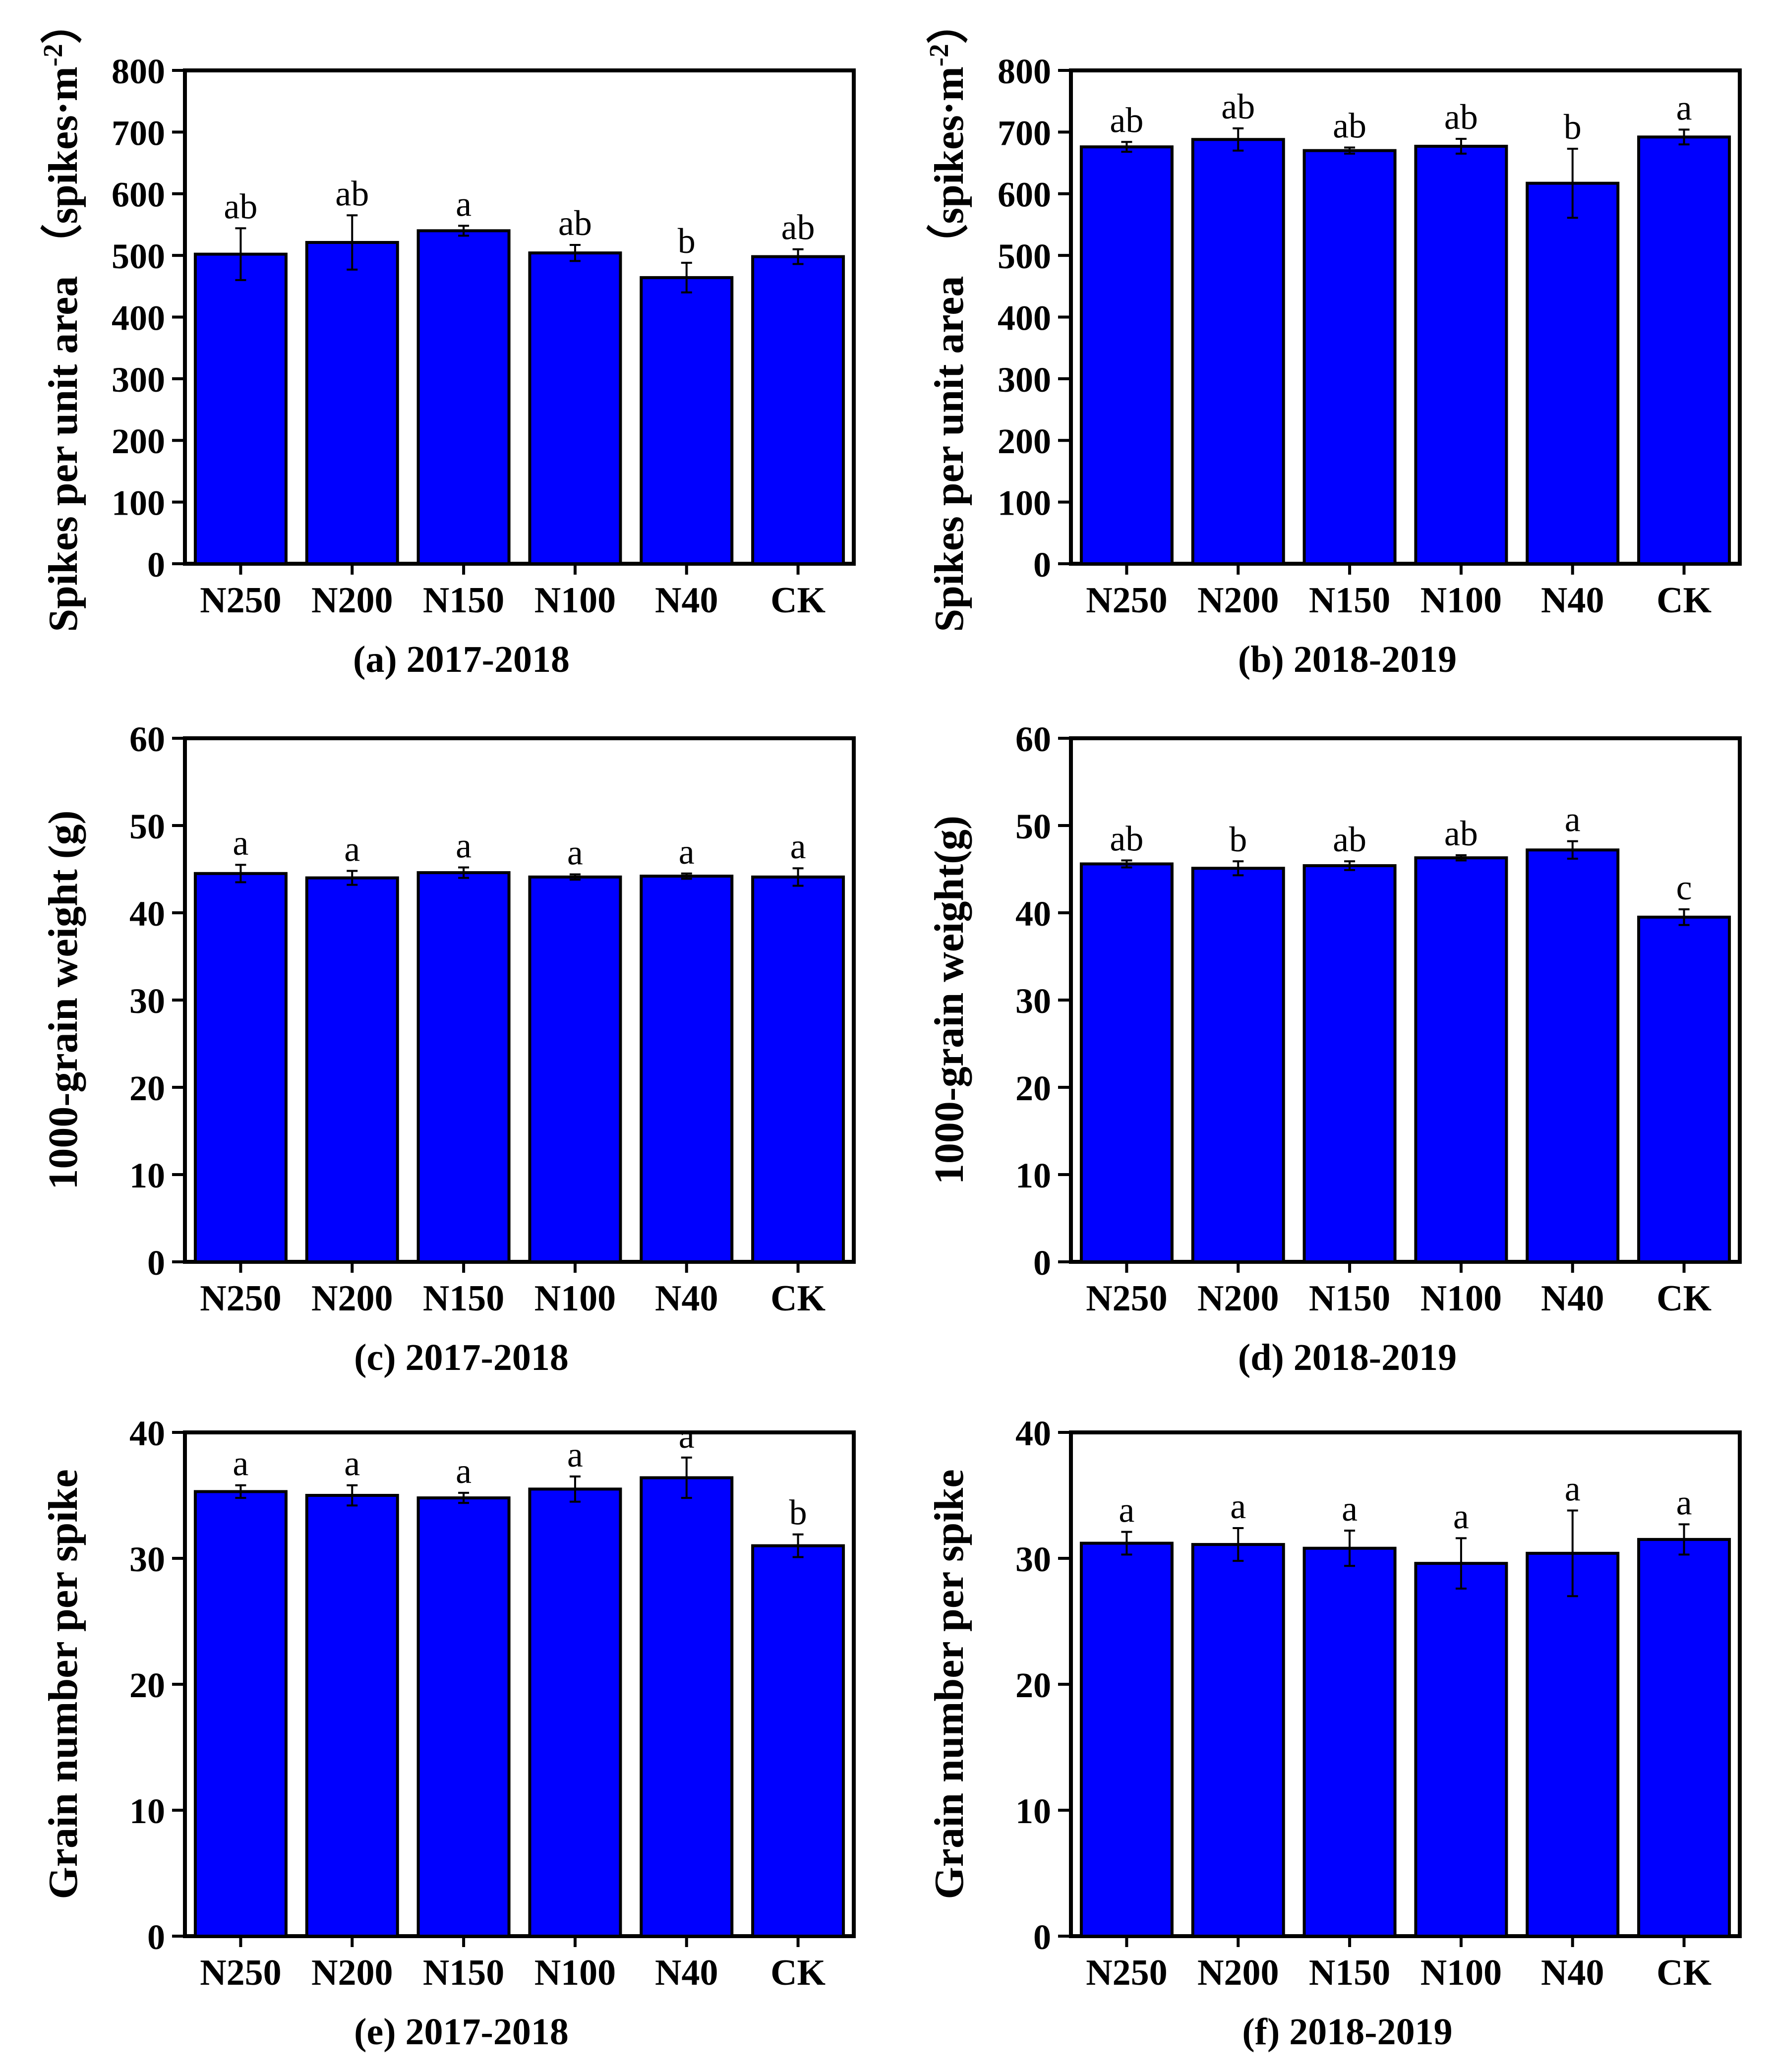  I want to click on sig-letter-N40: b, so click(687, 241).